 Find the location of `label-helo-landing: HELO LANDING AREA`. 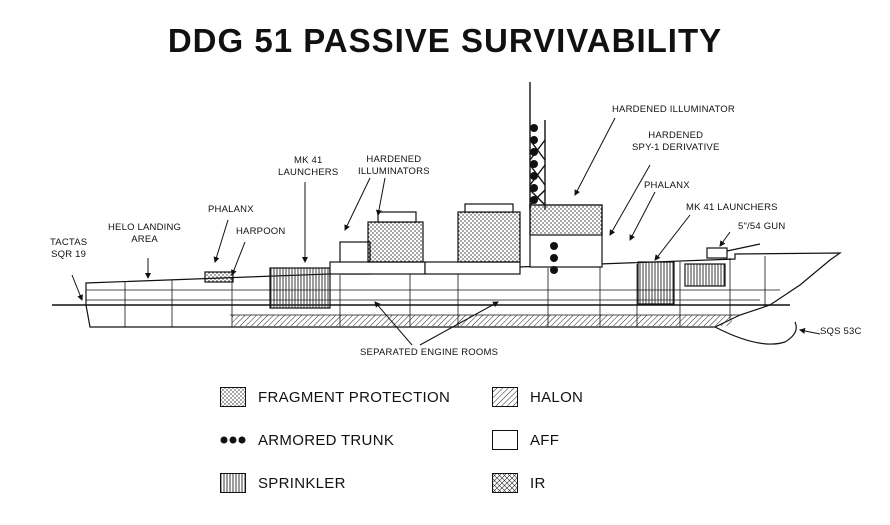

label-helo-landing: HELO LANDING AREA is located at coordinates (145, 233).